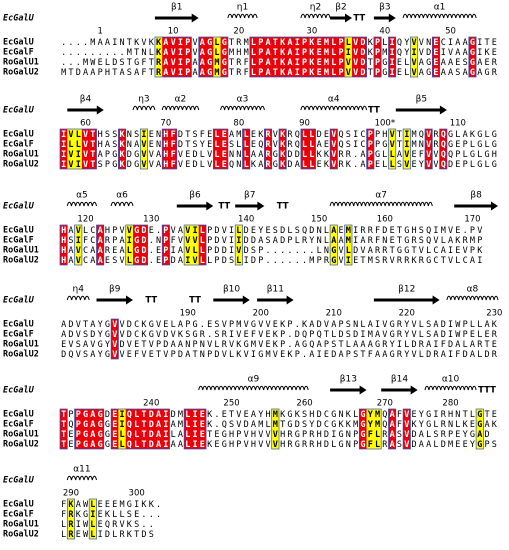 The width and height of the screenshot is (509, 550). I want to click on sequence-name: EcGalU, so click(18, 415).